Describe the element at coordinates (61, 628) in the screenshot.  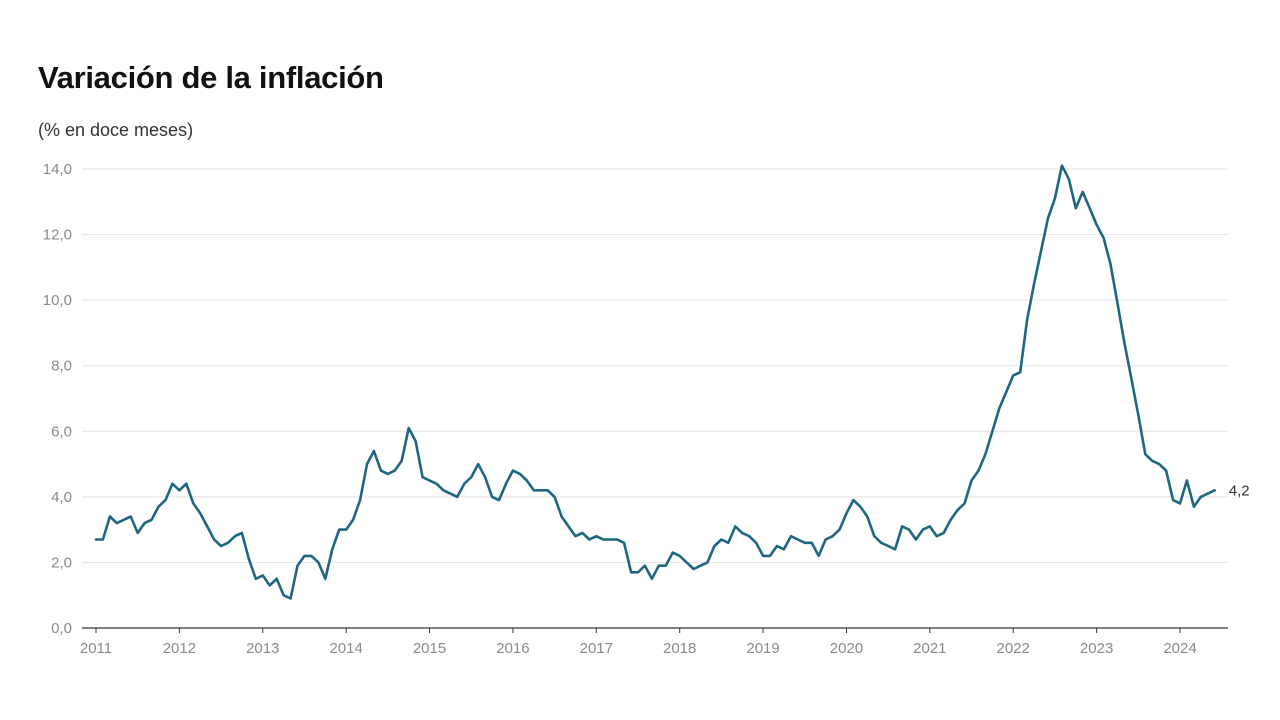
I see `y-tick-label: 0,0` at that location.